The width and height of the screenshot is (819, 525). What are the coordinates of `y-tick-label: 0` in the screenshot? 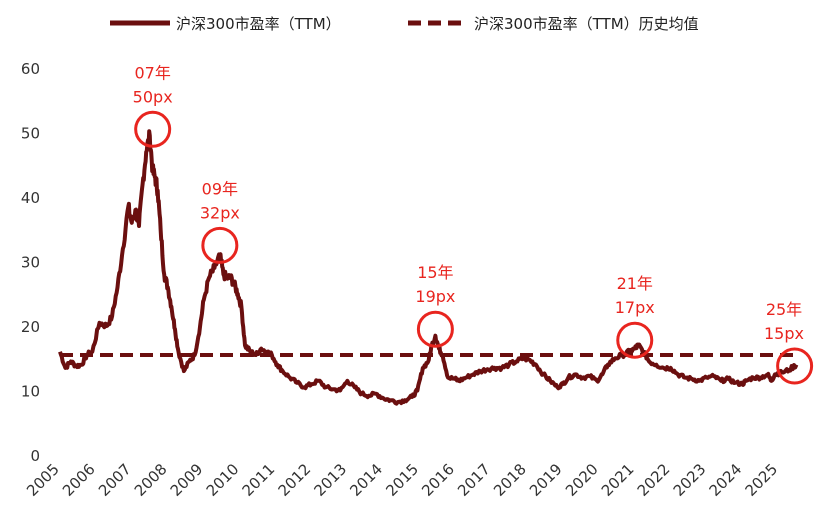 It's located at (35, 456).